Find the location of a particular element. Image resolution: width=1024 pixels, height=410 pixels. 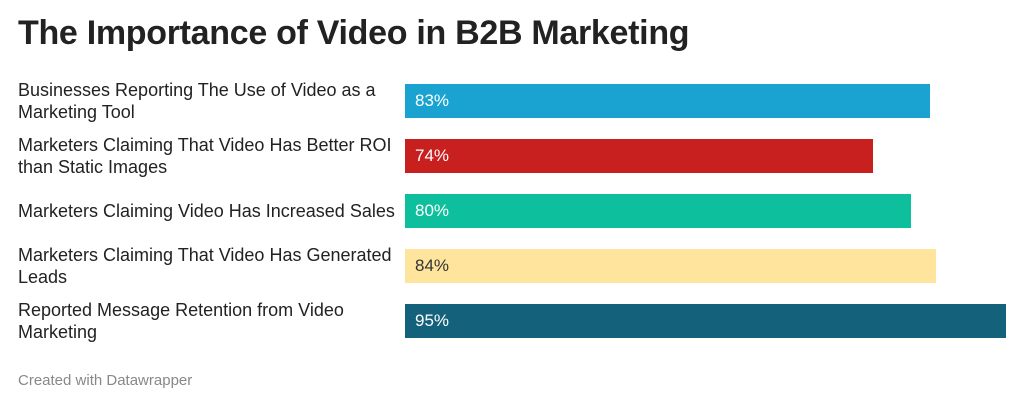

bar-track: 74% is located at coordinates (705, 155).